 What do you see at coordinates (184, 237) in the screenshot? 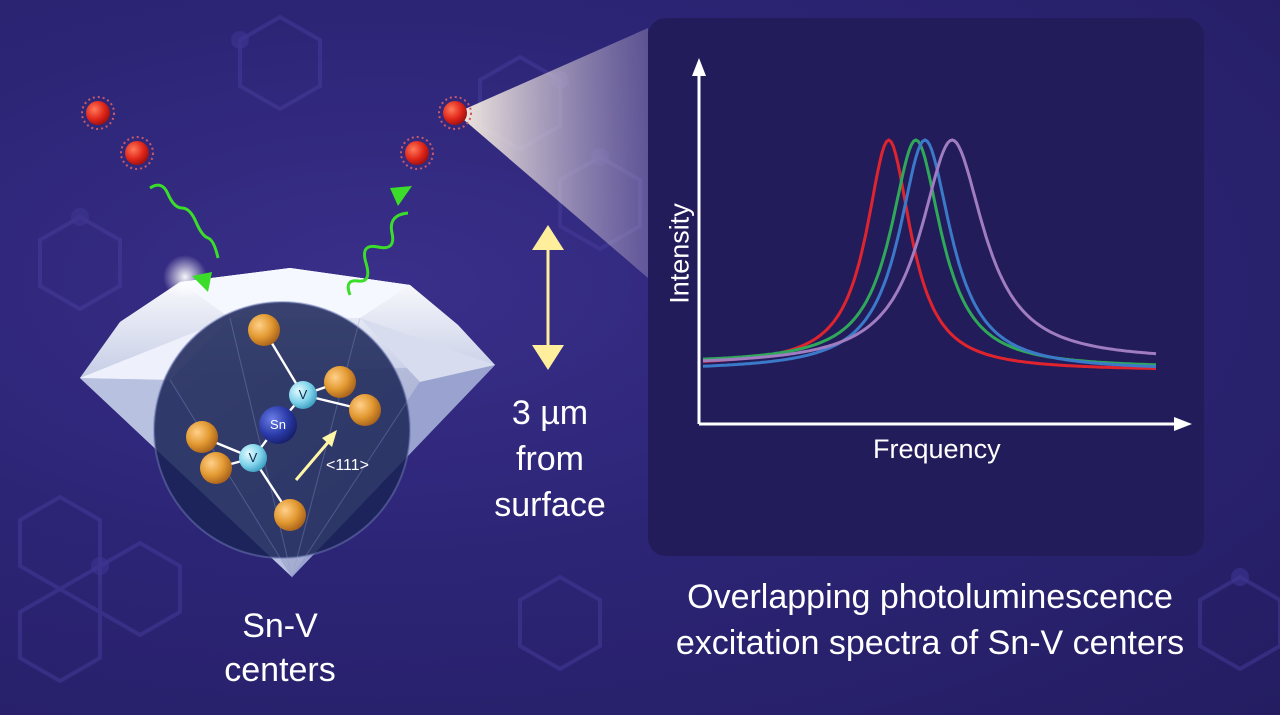
I see `incoming-photon-arrow` at bounding box center [184, 237].